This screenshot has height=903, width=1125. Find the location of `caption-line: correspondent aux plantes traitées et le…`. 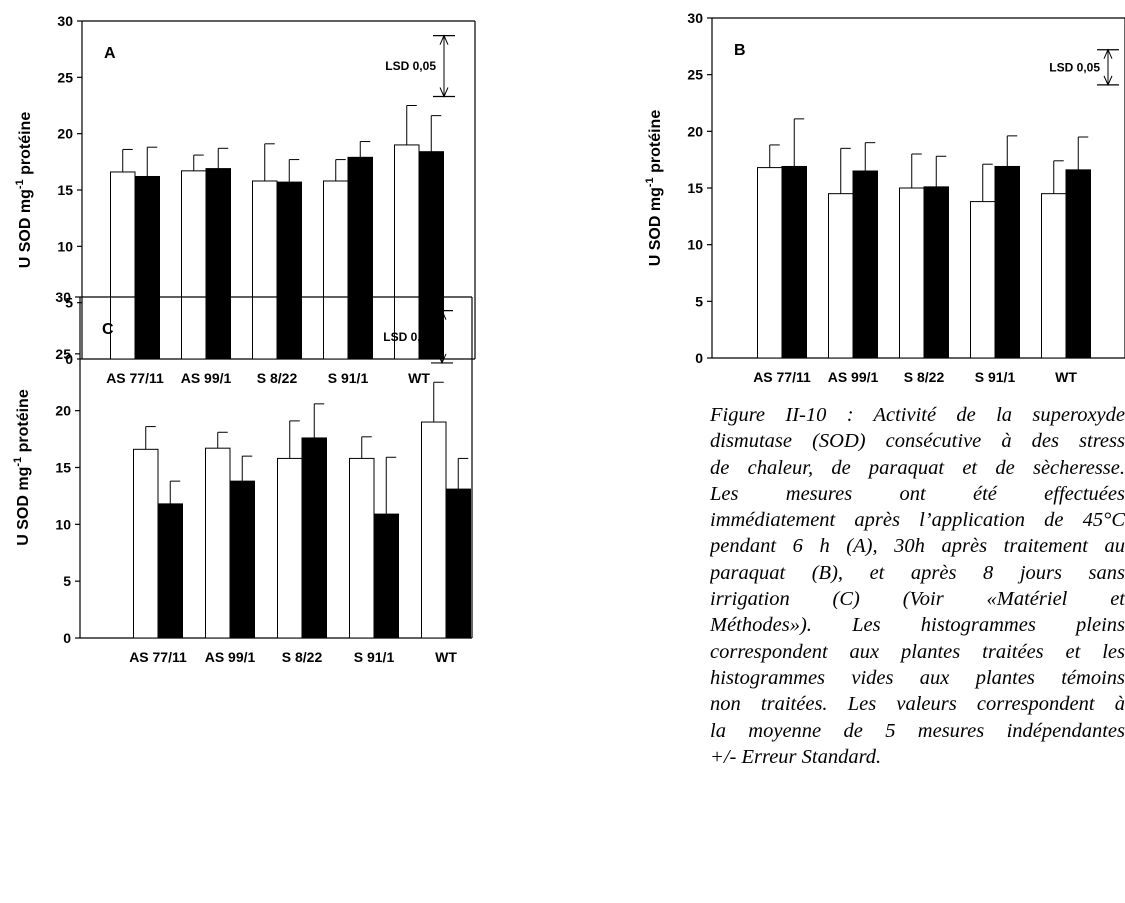

caption-line: correspondent aux plantes traitées et le… is located at coordinates (917, 651).